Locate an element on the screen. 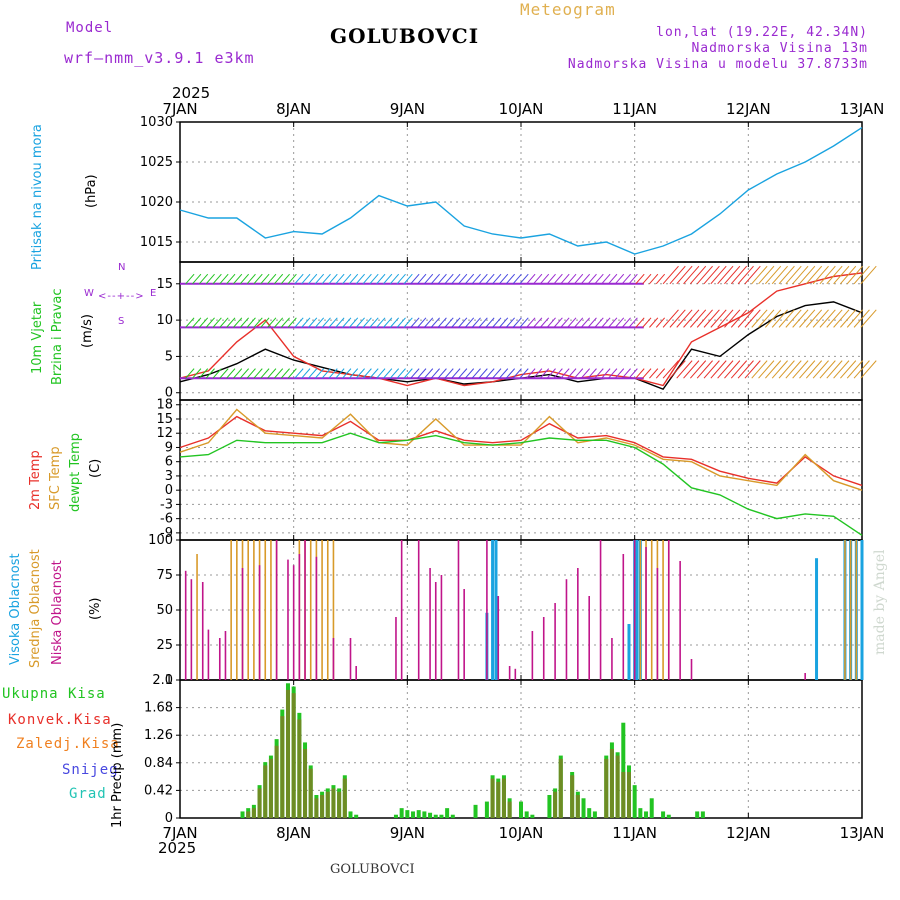 The image size is (900, 900). compass-e: E is located at coordinates (153, 293).